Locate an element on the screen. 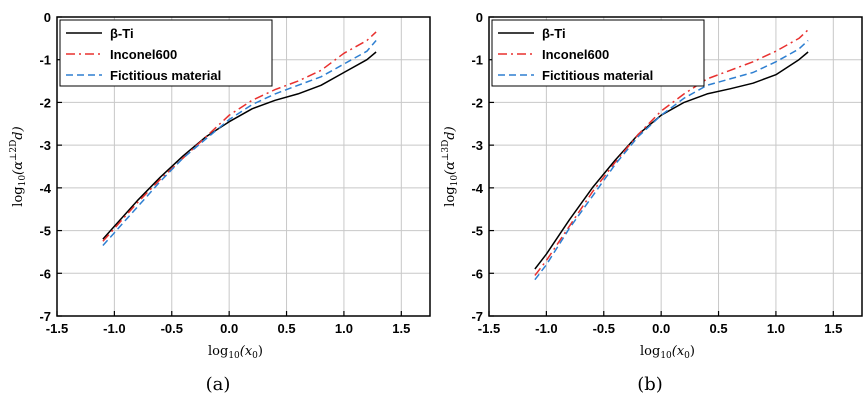 The image size is (864, 405). y-axis-label: log10(α⊥3Dd) is located at coordinates (450, 166).